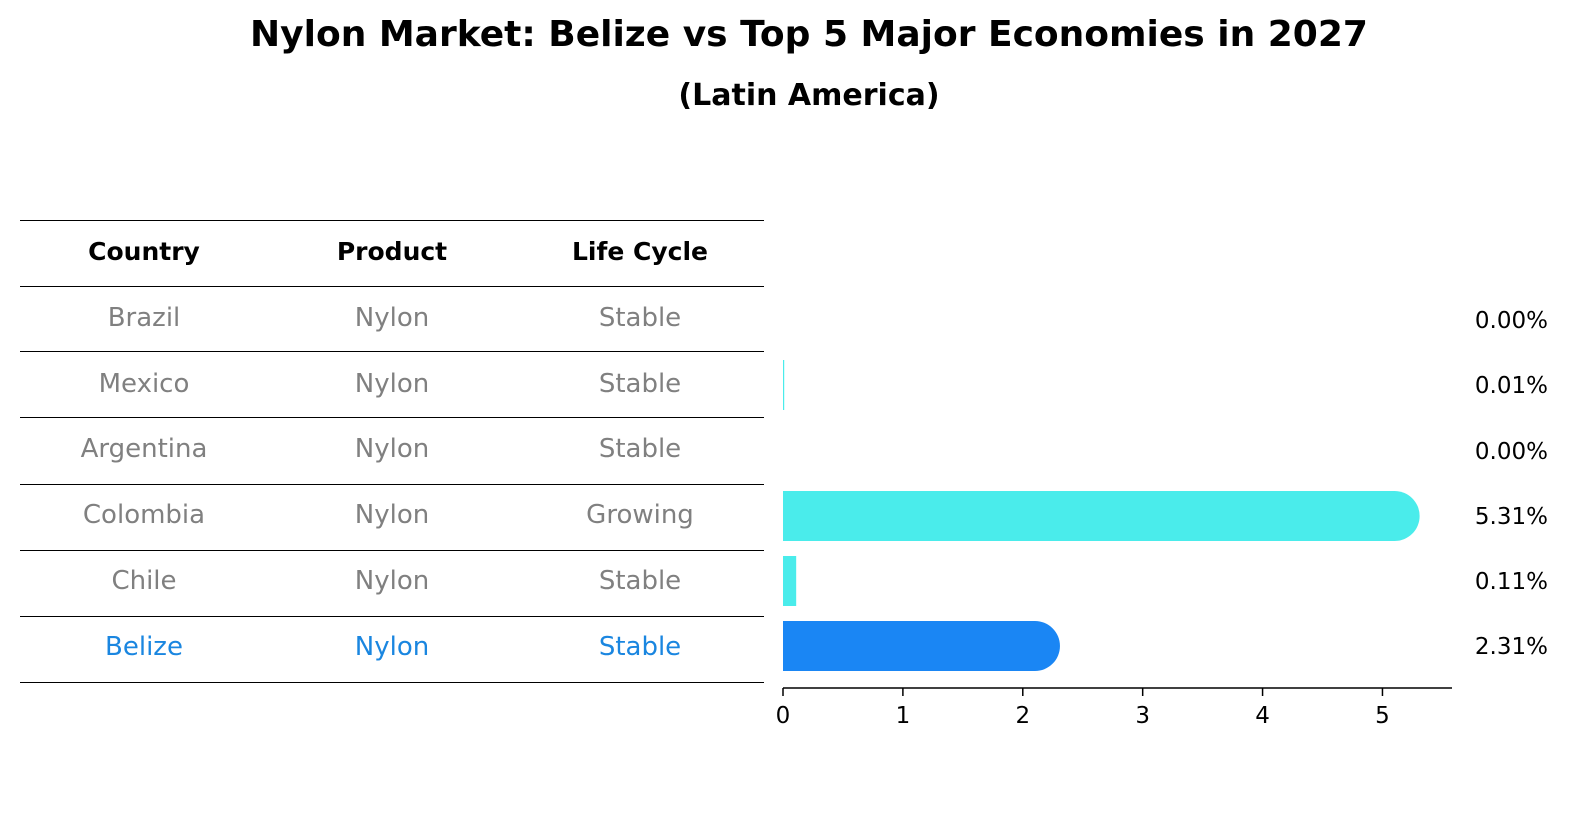 The width and height of the screenshot is (1586, 823). Describe the element at coordinates (1511, 647) in the screenshot. I see `bar-value-label: 2.31%` at that location.